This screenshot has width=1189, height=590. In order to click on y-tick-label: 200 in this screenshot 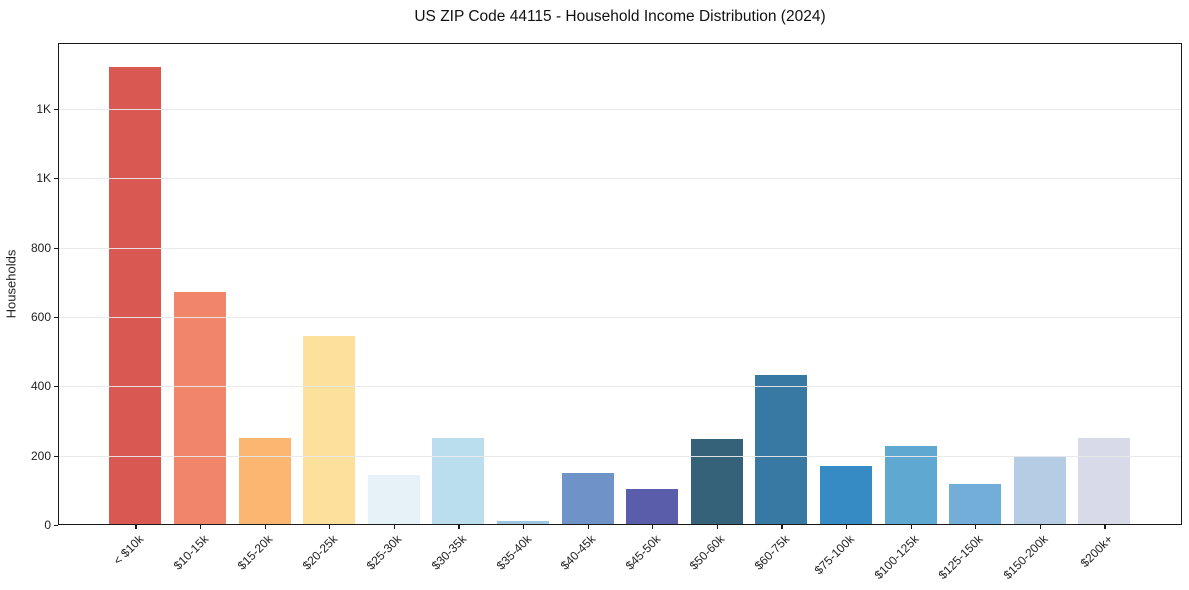, I will do `click(40, 455)`.